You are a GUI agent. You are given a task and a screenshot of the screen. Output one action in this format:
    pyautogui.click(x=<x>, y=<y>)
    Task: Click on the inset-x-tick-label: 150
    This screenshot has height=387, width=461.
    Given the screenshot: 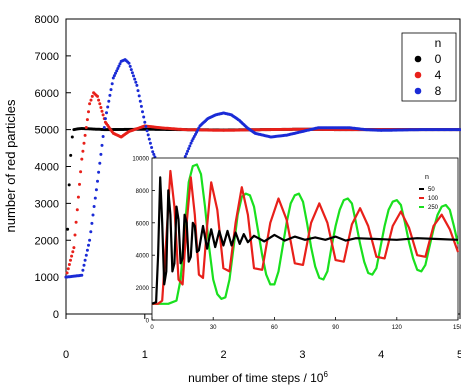 What is the action you would take?
    pyautogui.click(x=457, y=328)
    